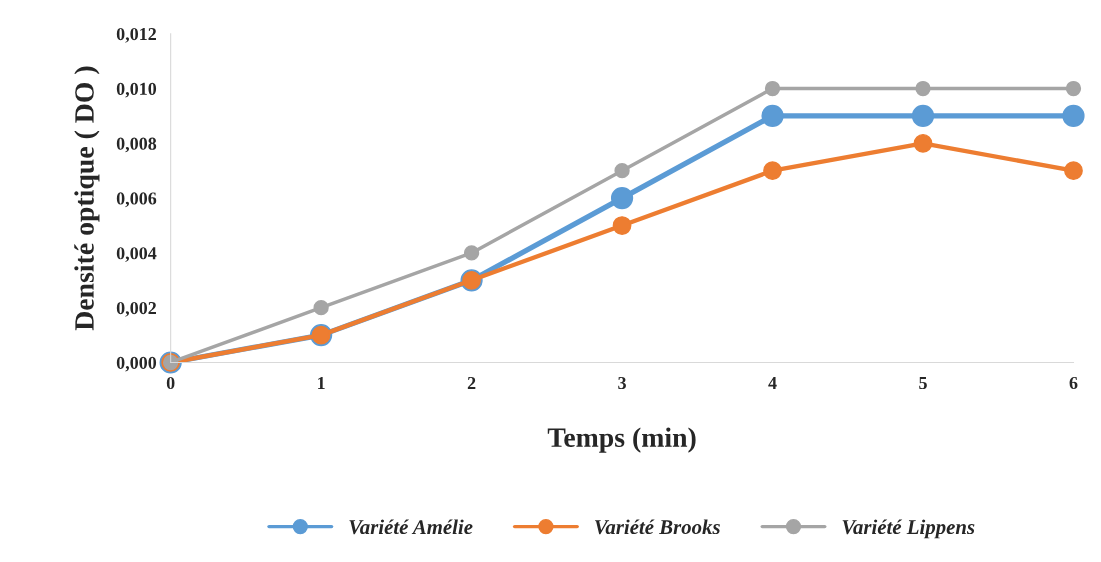 The image size is (1101, 562). I want to click on x-tick-label: 4, so click(772, 383).